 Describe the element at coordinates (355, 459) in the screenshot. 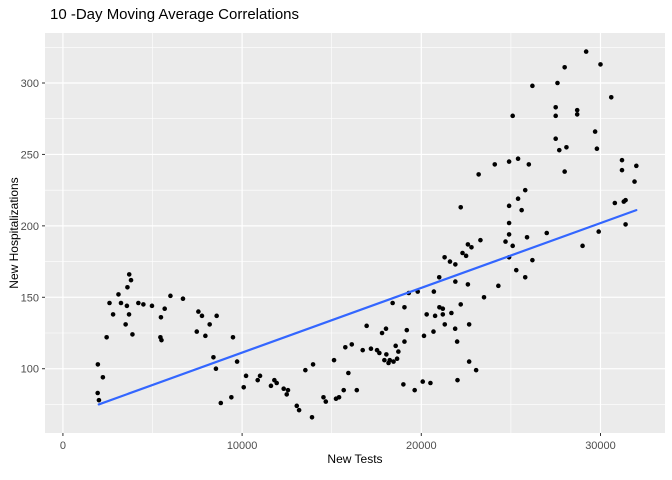

I see `x-axis-title: New Tests` at that location.